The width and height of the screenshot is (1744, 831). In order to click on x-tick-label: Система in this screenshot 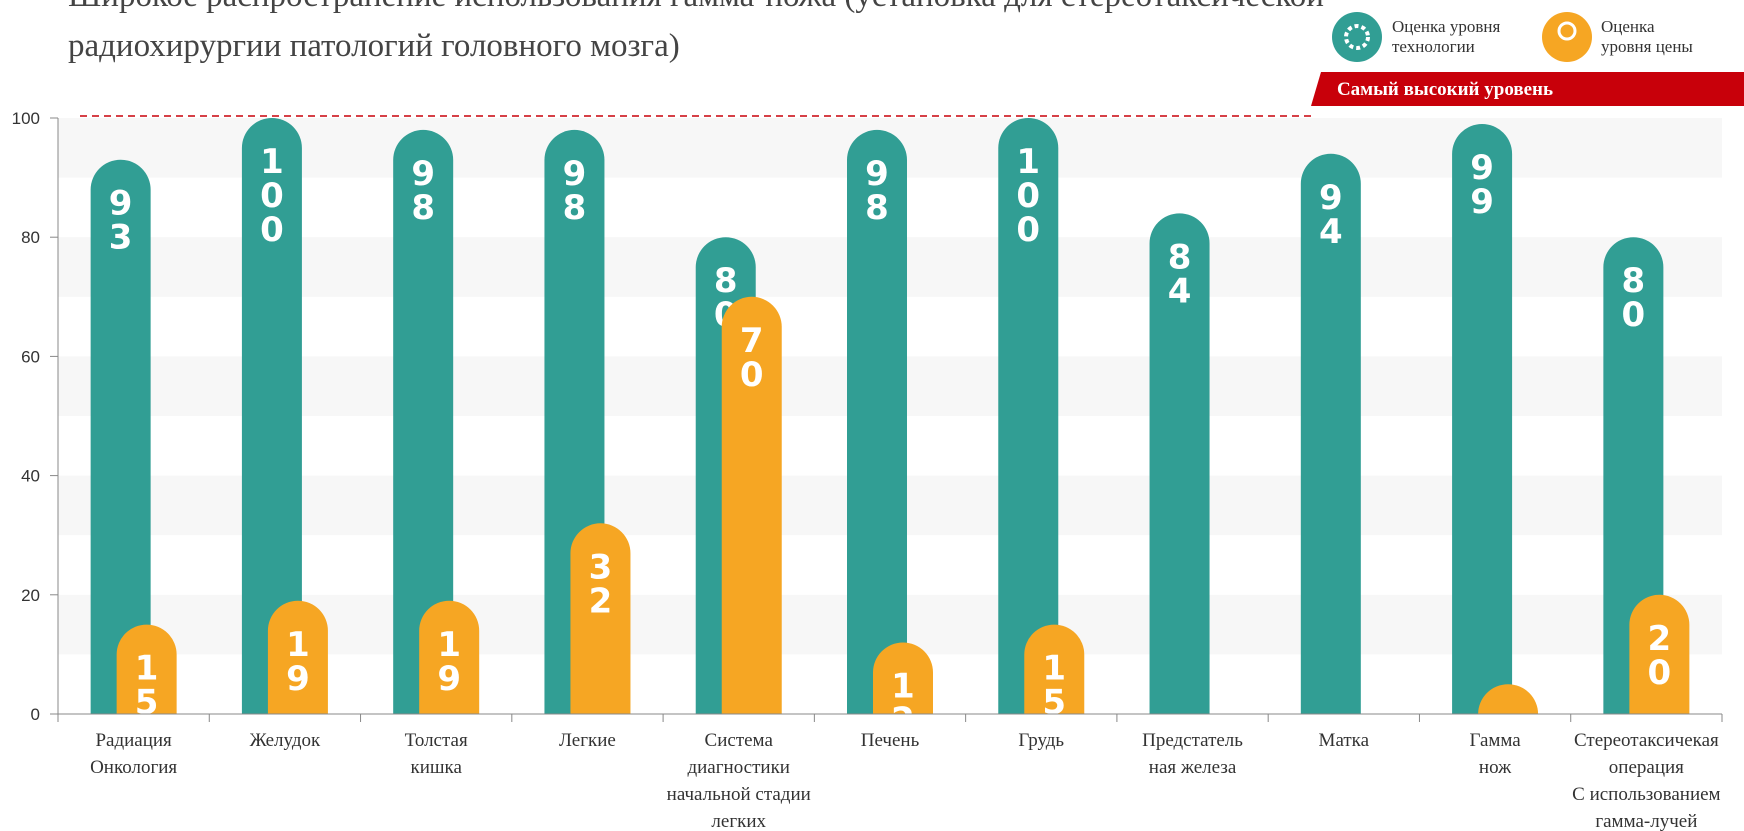, I will do `click(739, 740)`.